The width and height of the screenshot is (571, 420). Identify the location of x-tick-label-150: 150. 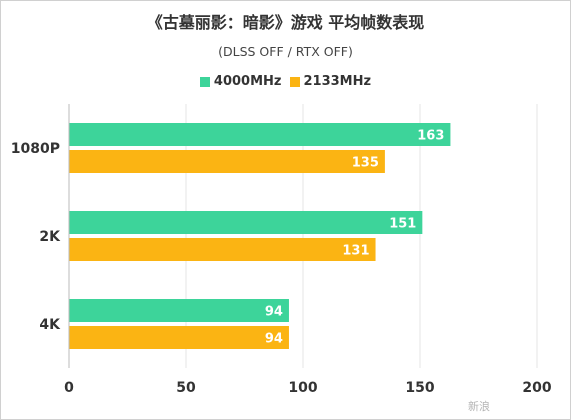
(419, 388).